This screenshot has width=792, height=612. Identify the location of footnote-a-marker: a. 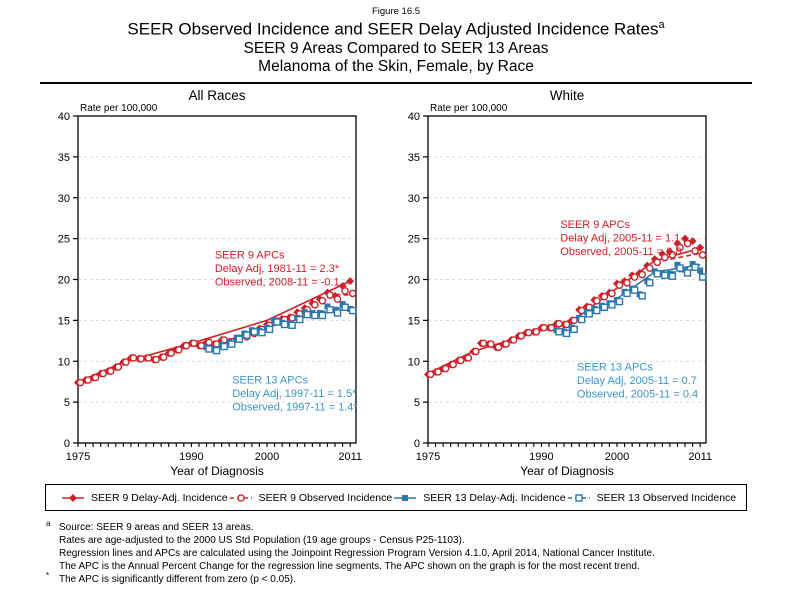
(48, 524).